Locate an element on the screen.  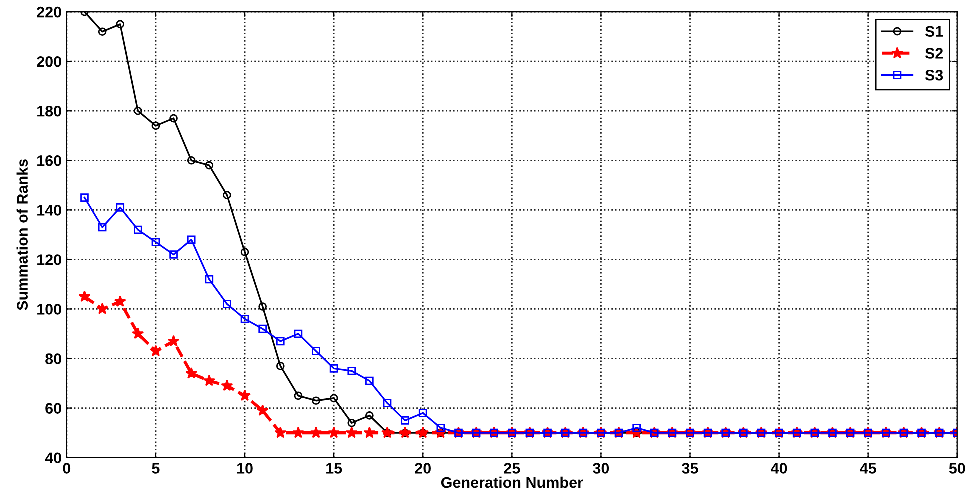
x-axis-title: Generation Number is located at coordinates (512, 482).